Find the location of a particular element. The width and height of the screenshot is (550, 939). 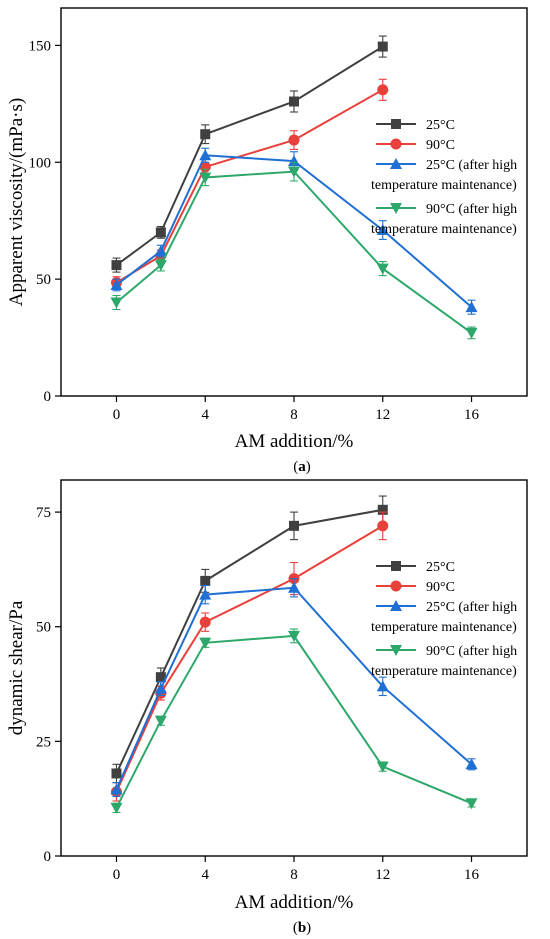

y-tick-label: 75 is located at coordinates (43, 513).